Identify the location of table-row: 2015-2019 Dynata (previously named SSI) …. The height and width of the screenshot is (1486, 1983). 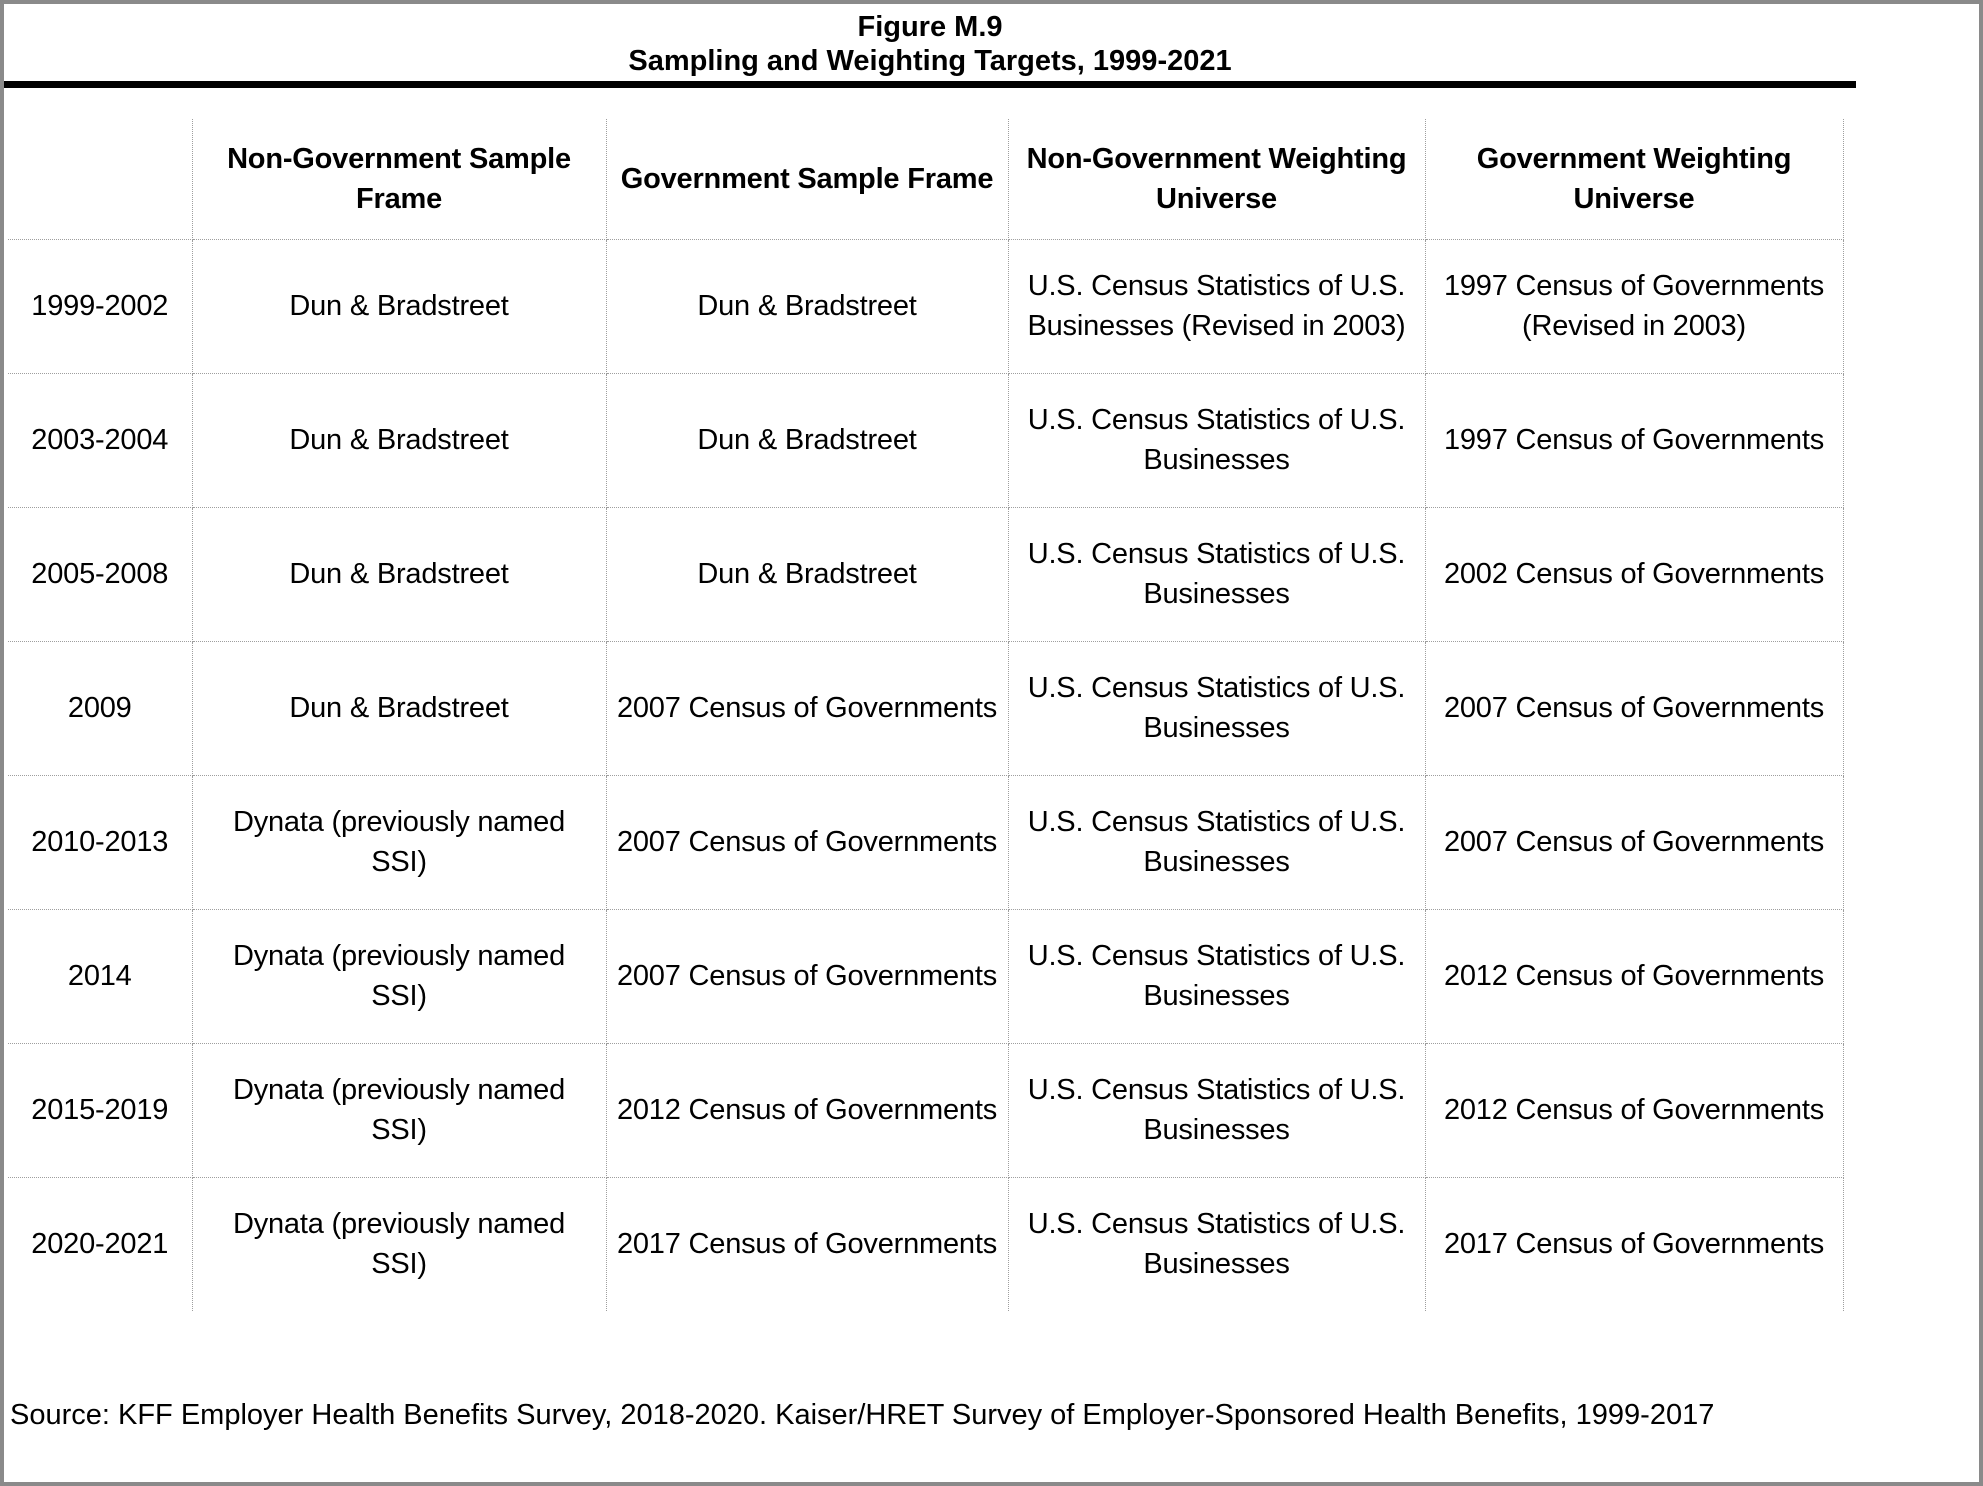
(926, 1110).